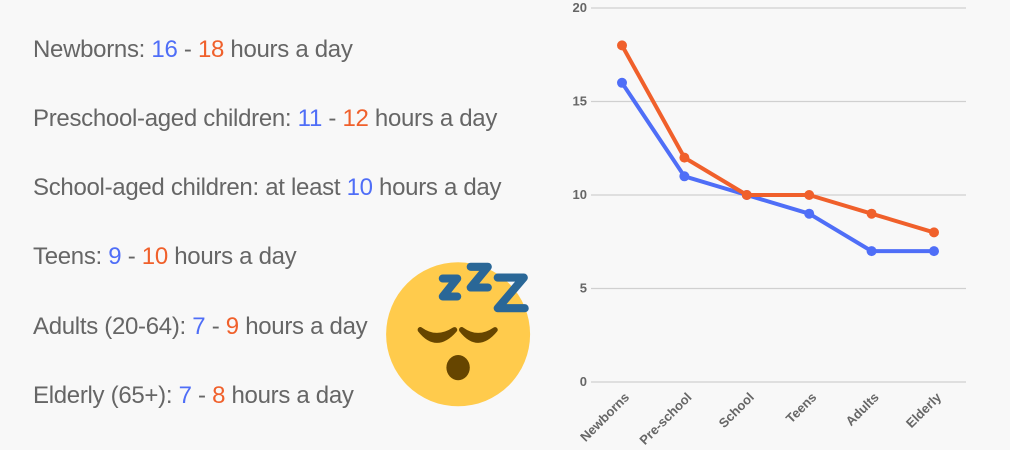  Describe the element at coordinates (190, 187) in the screenshot. I see `fact-label: School-aged children: at least` at that location.